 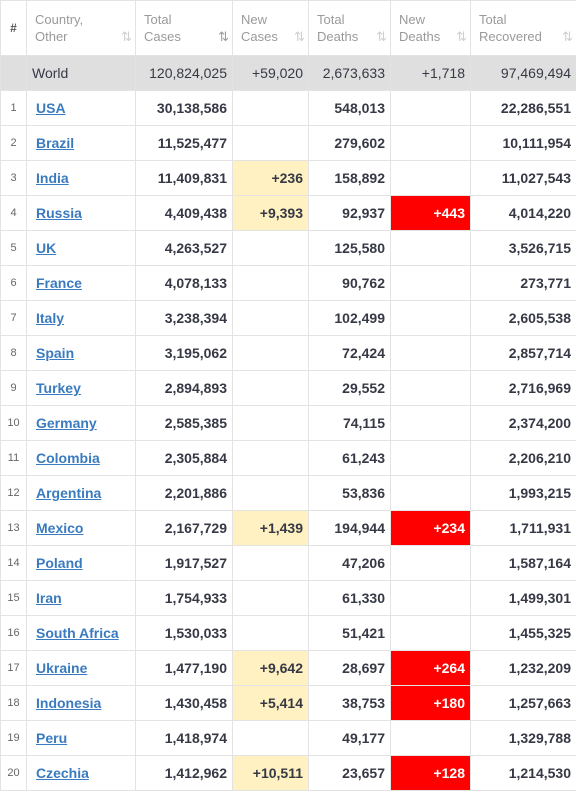 What do you see at coordinates (66, 423) in the screenshot?
I see `country-link: Germany` at bounding box center [66, 423].